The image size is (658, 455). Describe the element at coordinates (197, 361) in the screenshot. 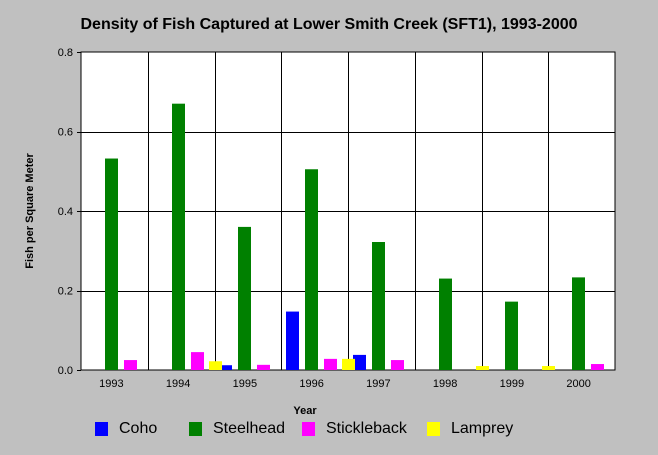

I see `bar-stickleback-1994` at that location.